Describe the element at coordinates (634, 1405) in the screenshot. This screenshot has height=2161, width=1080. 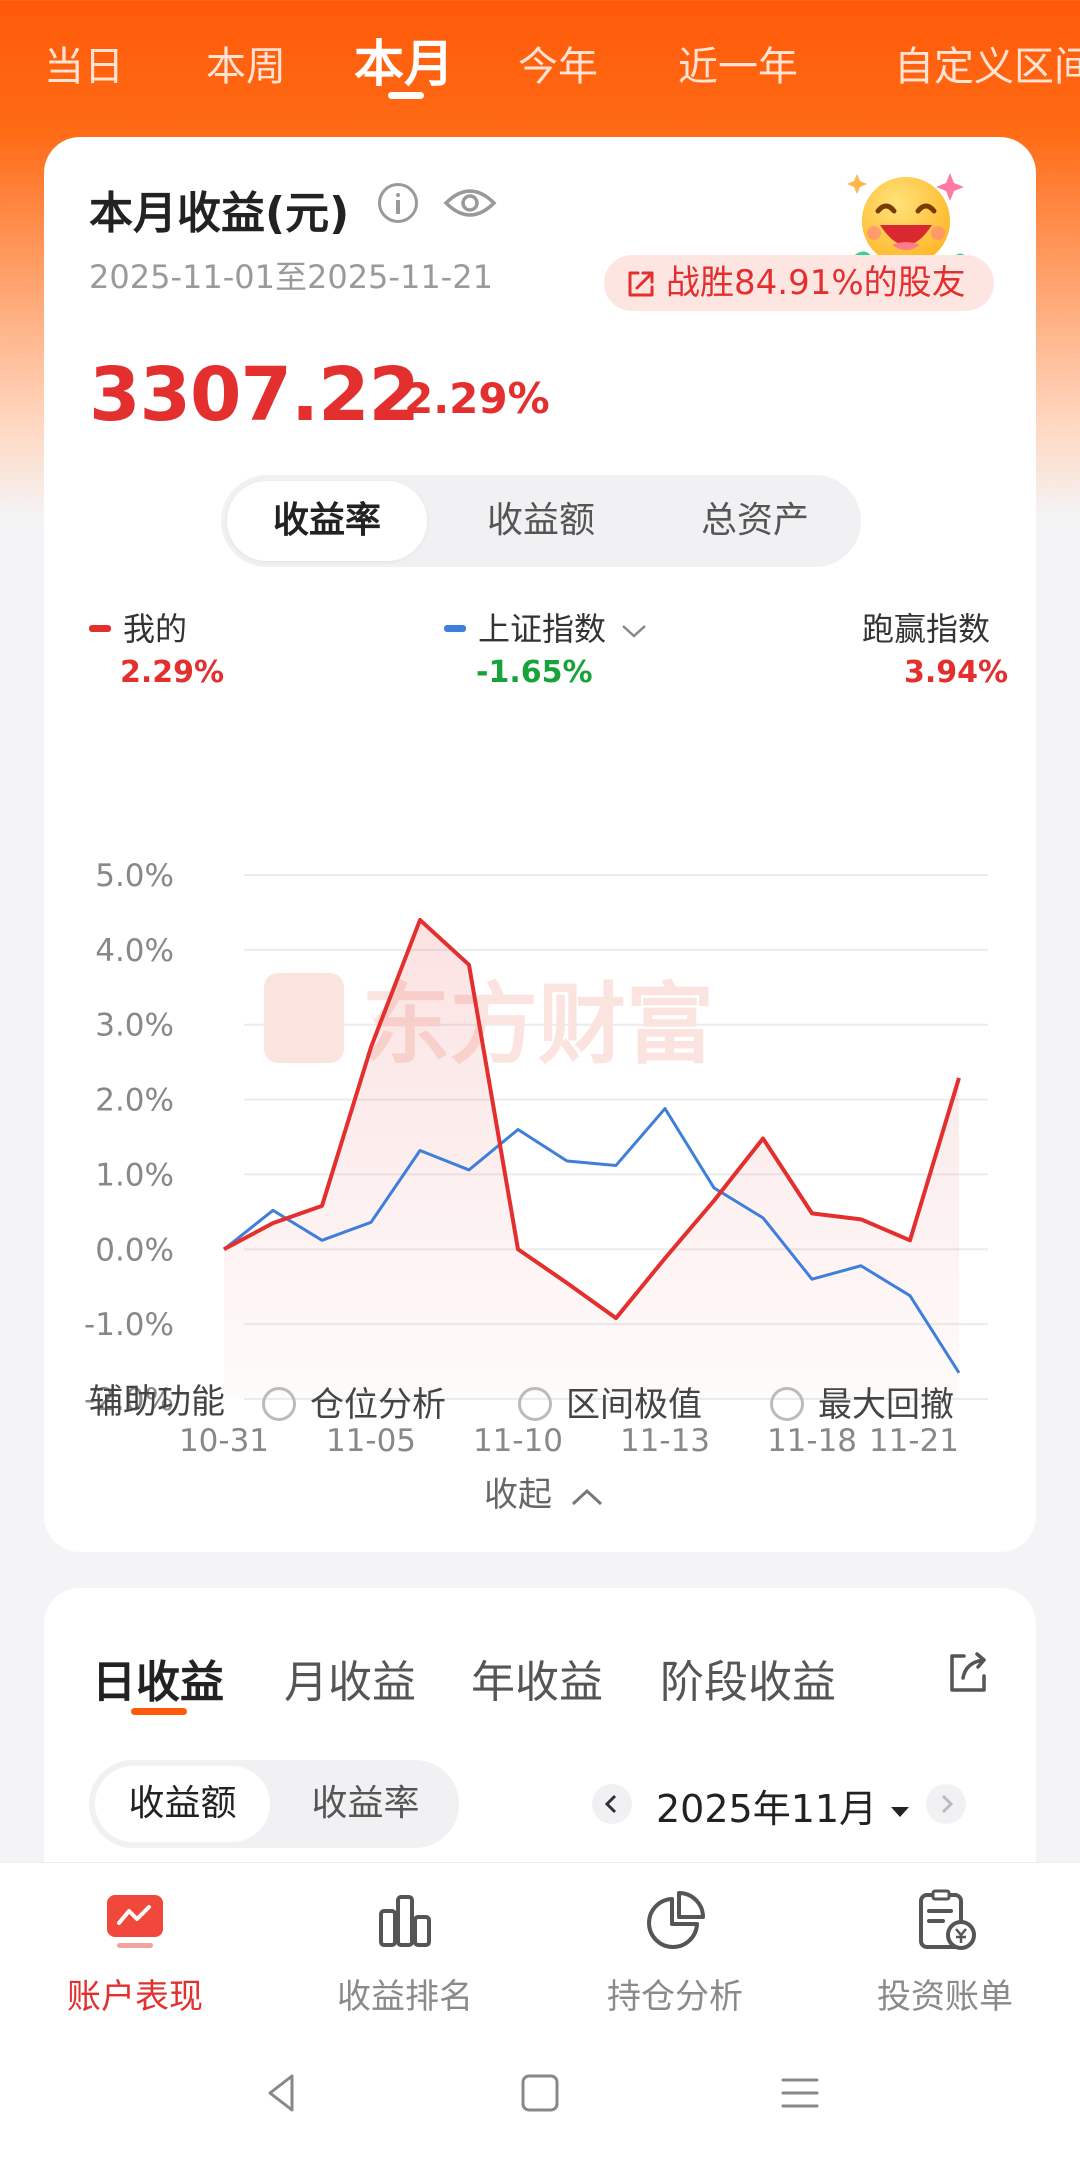
I see `radio-label: 区间极值` at that location.